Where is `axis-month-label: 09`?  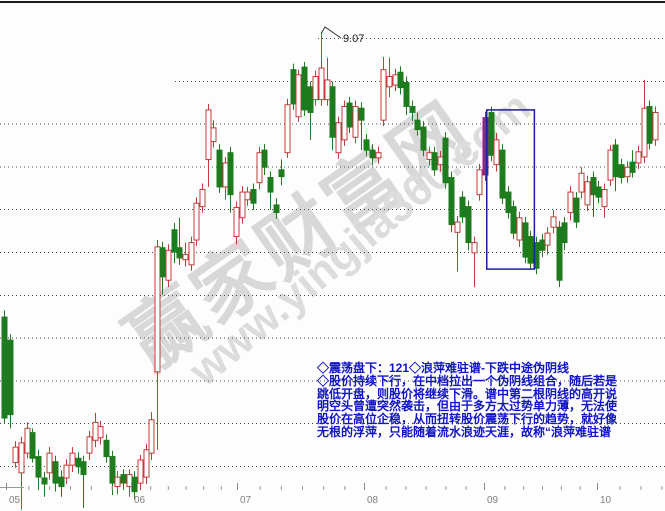 axis-month-label: 09 is located at coordinates (493, 500).